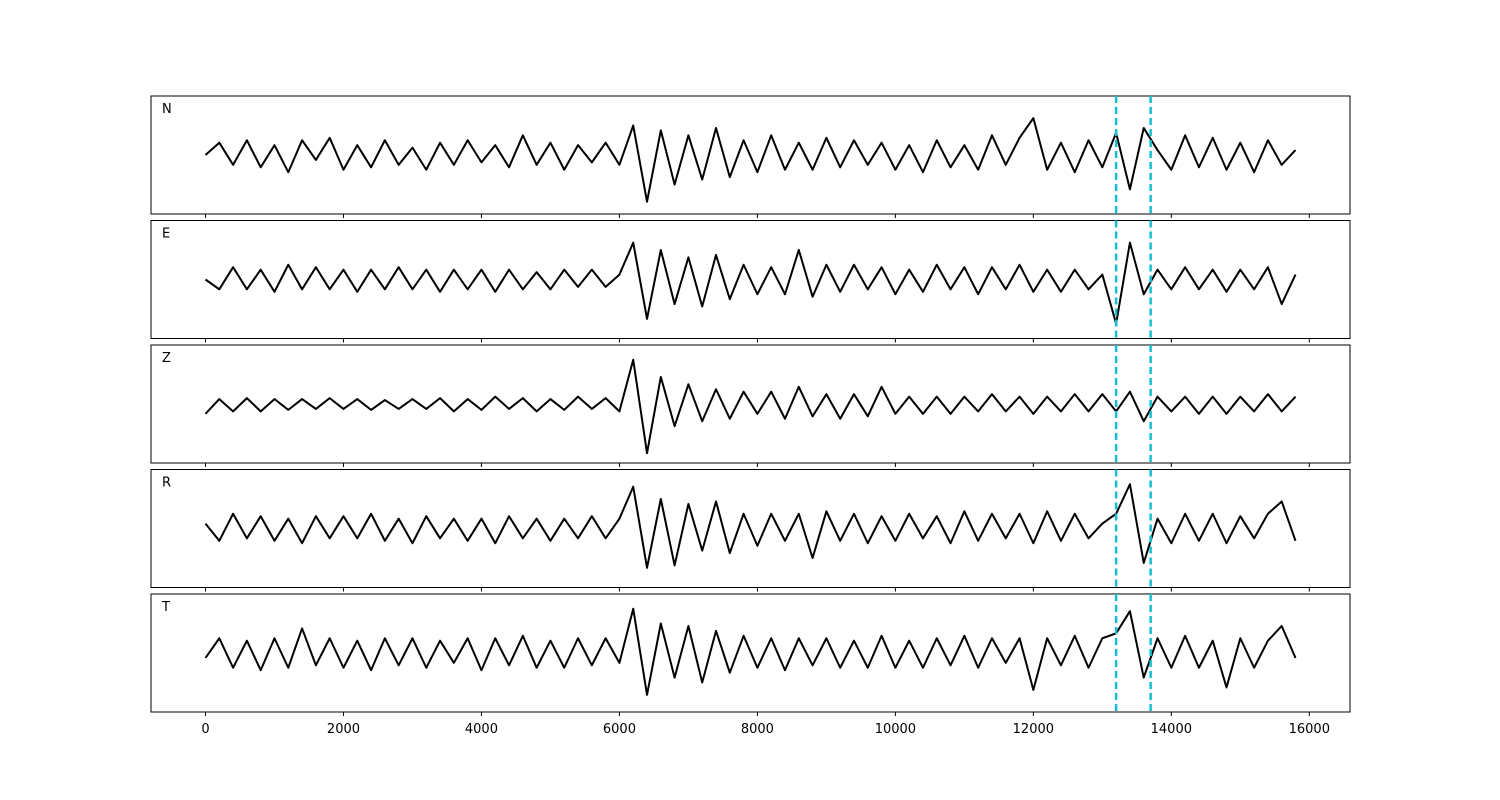  Describe the element at coordinates (165, 607) in the screenshot. I see `panel-label: T` at that location.